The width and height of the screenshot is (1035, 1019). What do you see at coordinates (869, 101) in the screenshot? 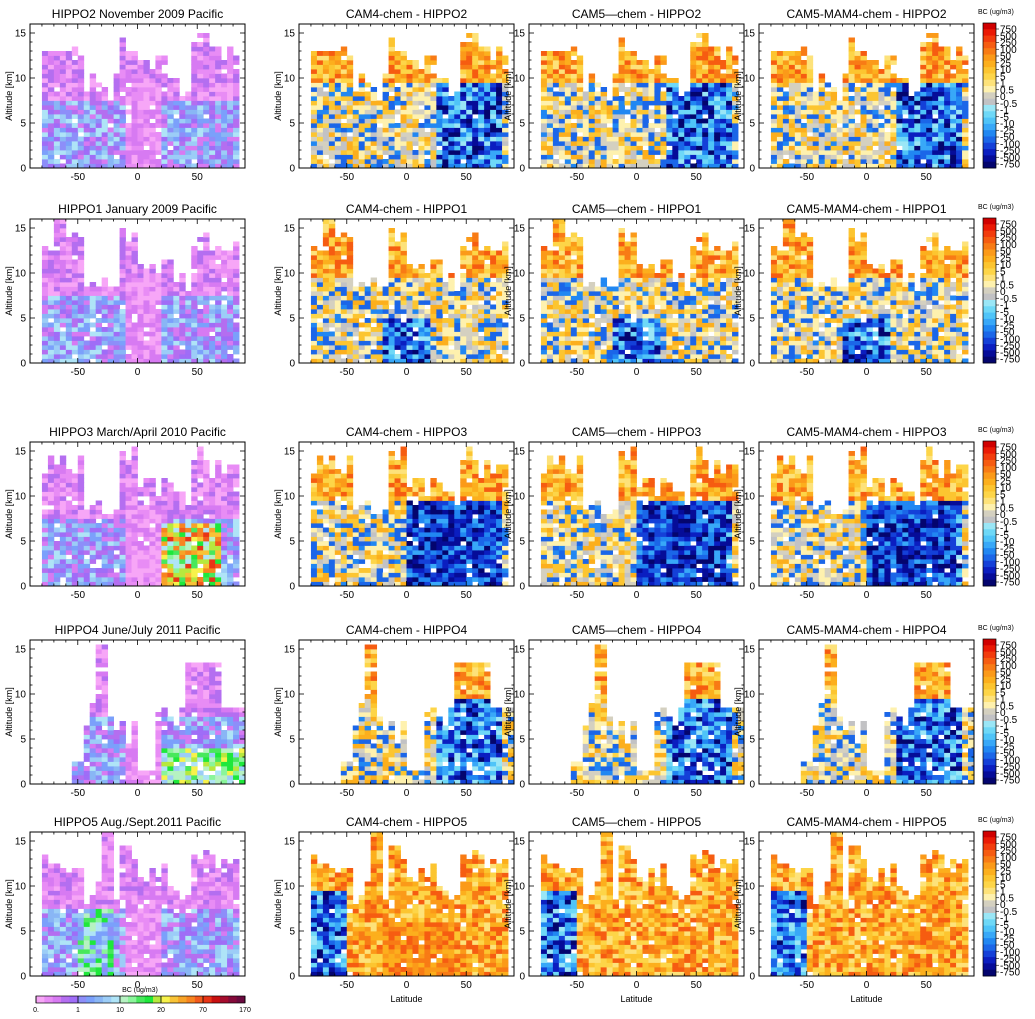
I see `heatmap-cells` at bounding box center [869, 101].